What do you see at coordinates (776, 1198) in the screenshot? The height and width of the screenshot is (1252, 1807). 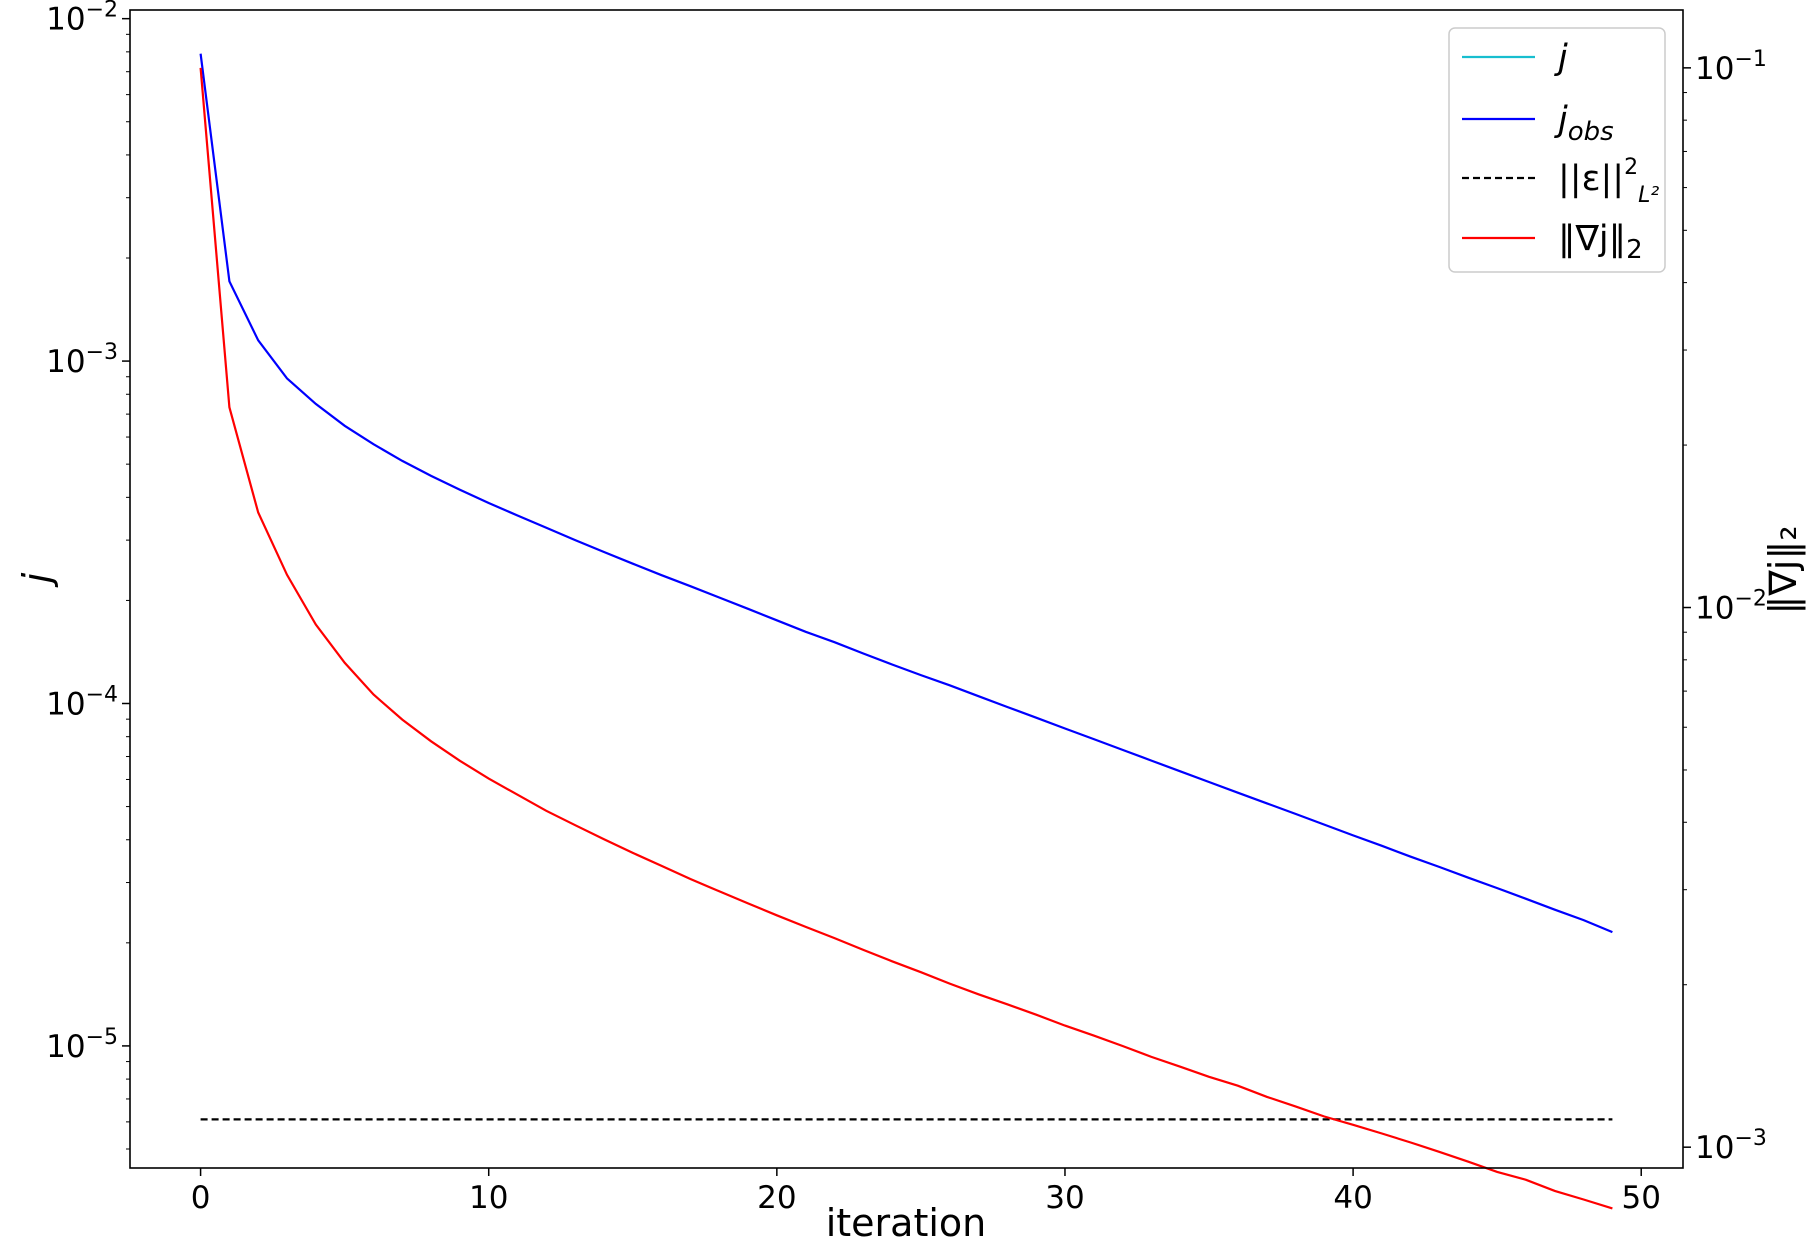 I see `x-tick-label: 20` at bounding box center [776, 1198].